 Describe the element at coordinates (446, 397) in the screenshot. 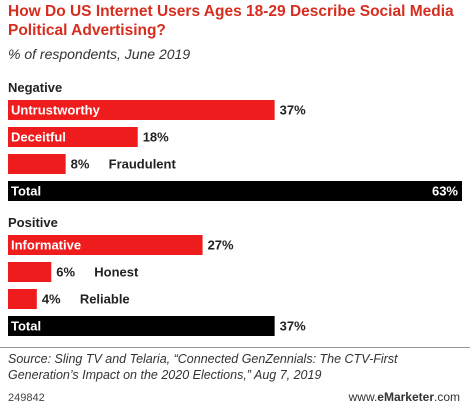

I see `brand-url-suffix: .com` at that location.